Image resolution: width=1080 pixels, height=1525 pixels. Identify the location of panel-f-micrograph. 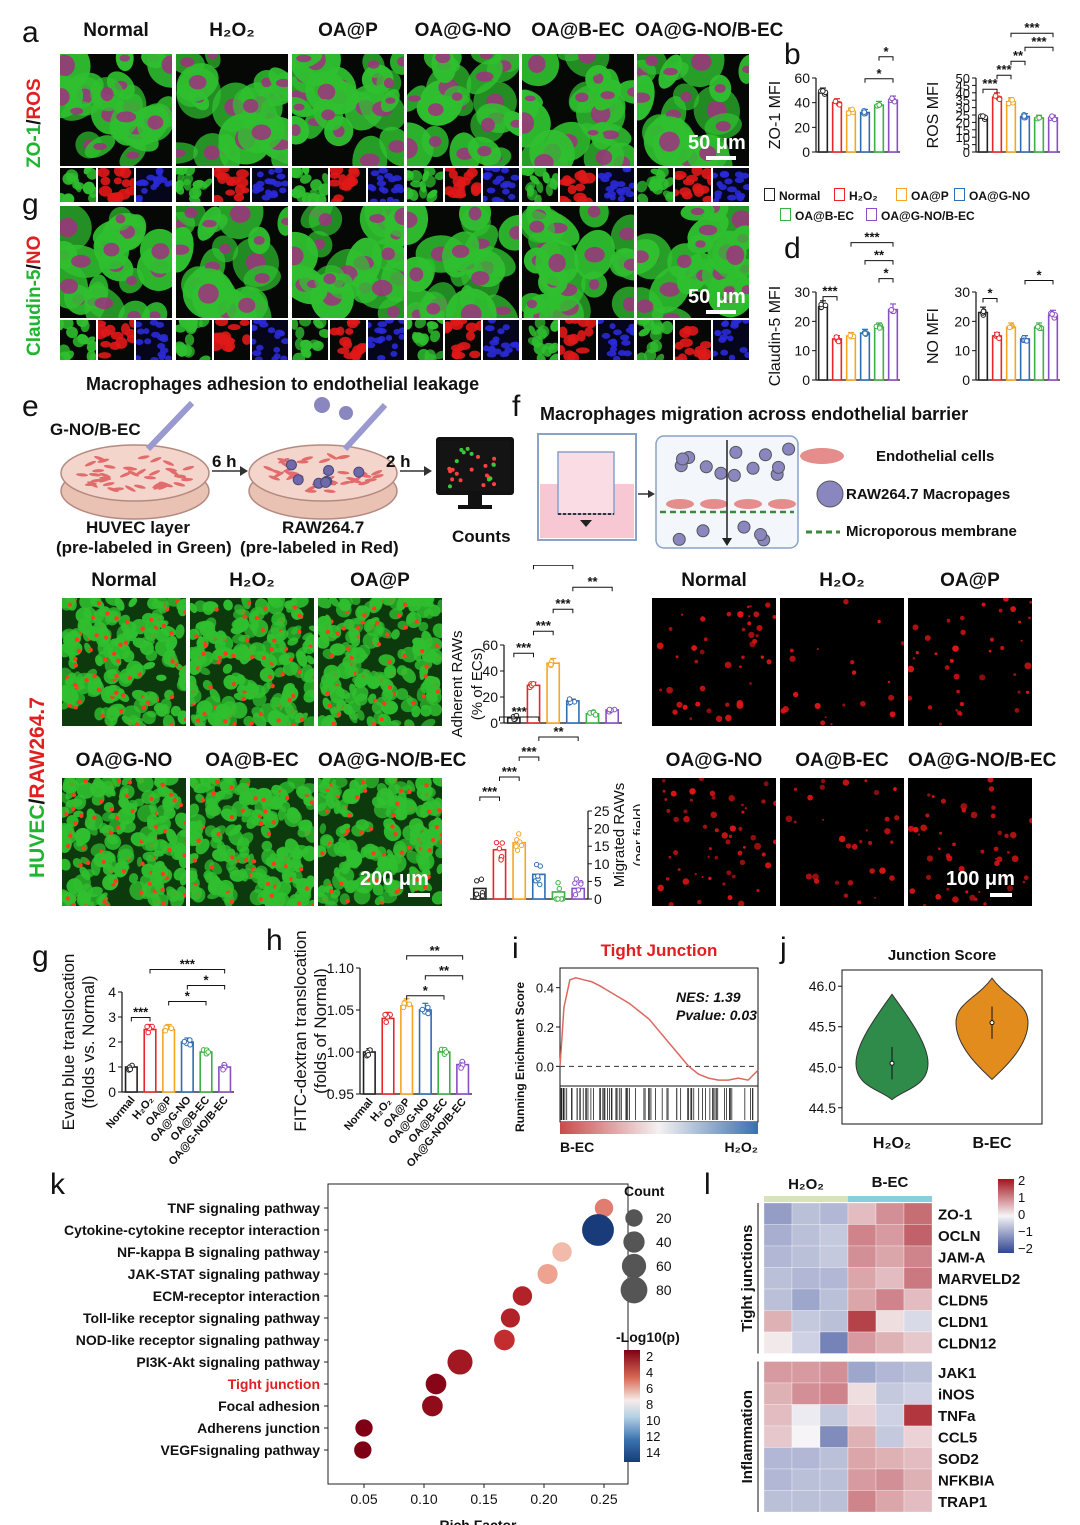
(714, 842).